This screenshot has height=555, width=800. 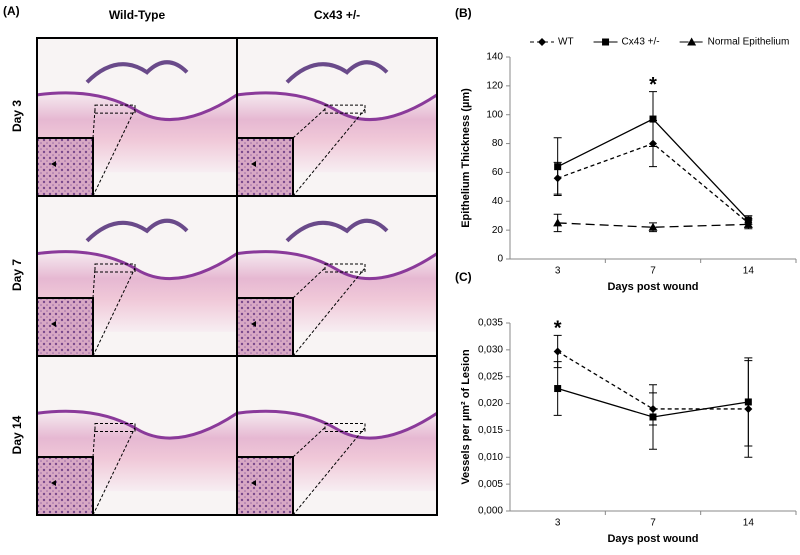 I want to click on column-header: Wild-Type, so click(x=137, y=15).